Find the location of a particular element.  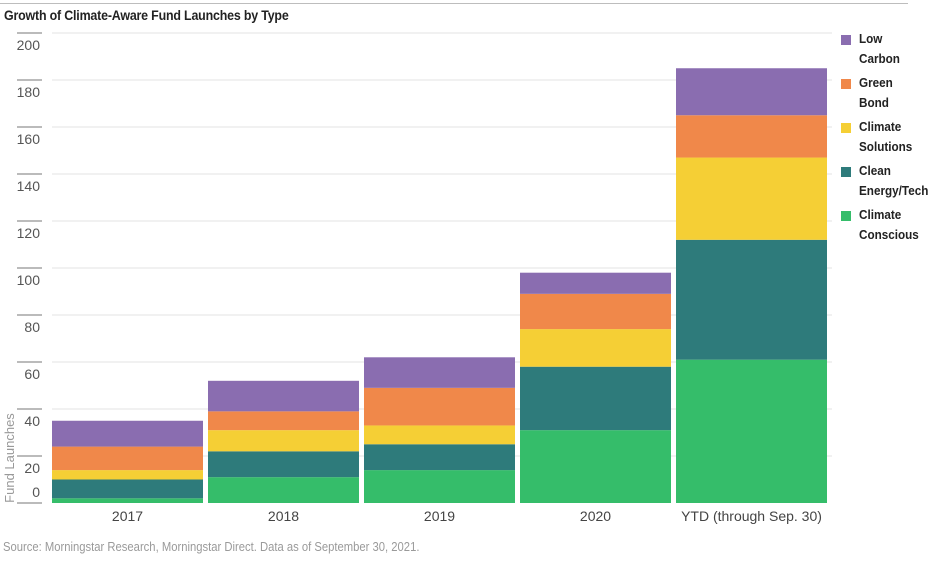

x-tick-label: 2020 is located at coordinates (595, 516).